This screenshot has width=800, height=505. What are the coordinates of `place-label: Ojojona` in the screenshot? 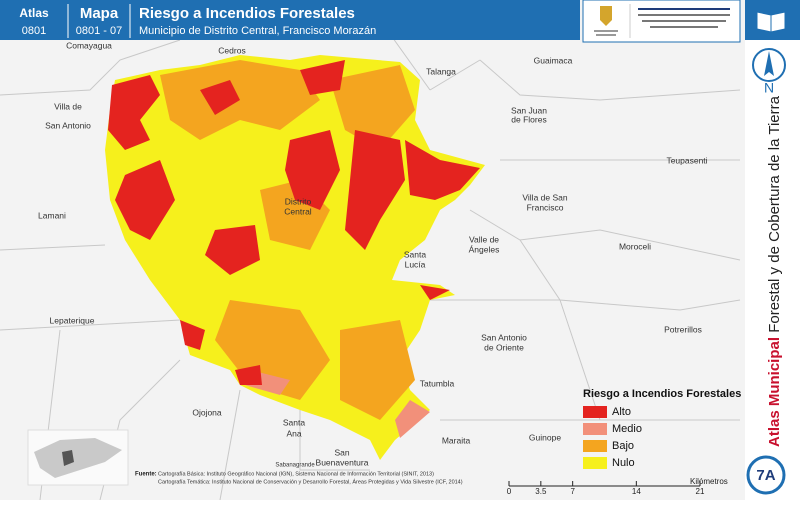 It's located at (207, 412).